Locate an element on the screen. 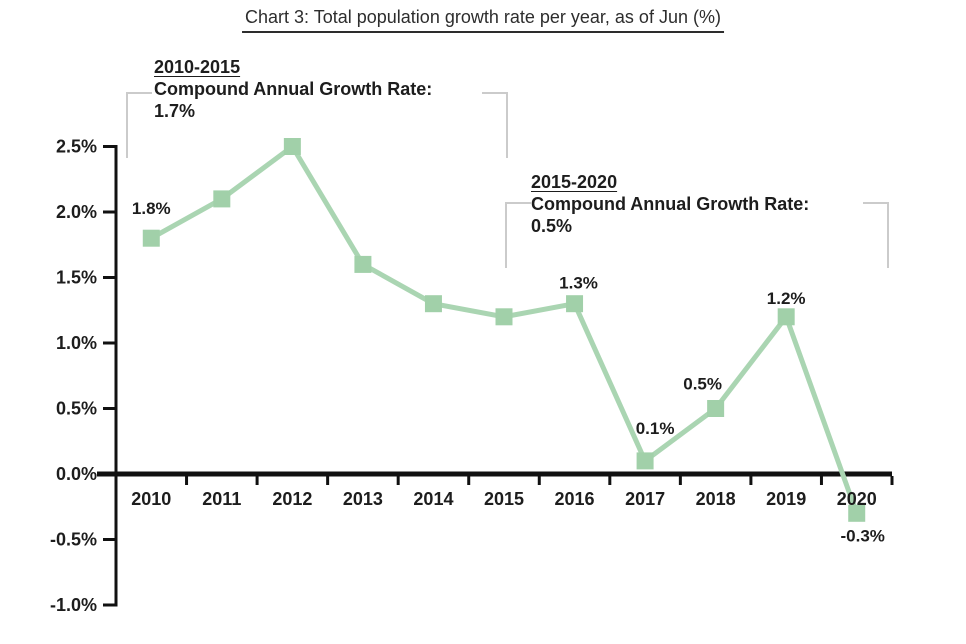 The image size is (966, 644). y-tick-label: 0.5% is located at coordinates (76, 409).